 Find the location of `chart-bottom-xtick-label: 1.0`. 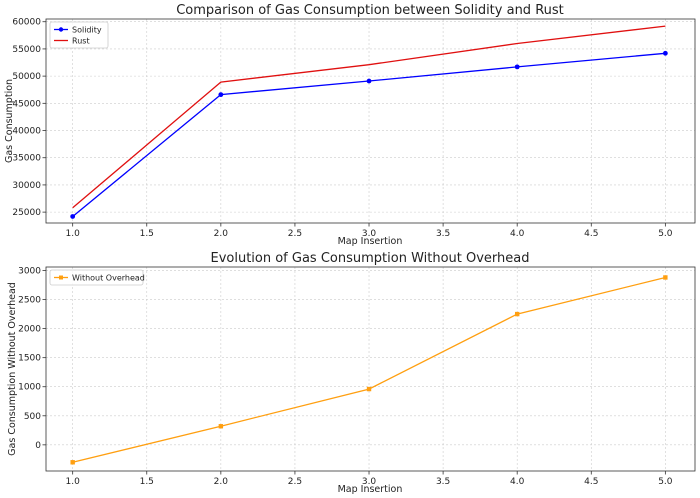

chart-bottom-xtick-label: 1.0 is located at coordinates (73, 482).